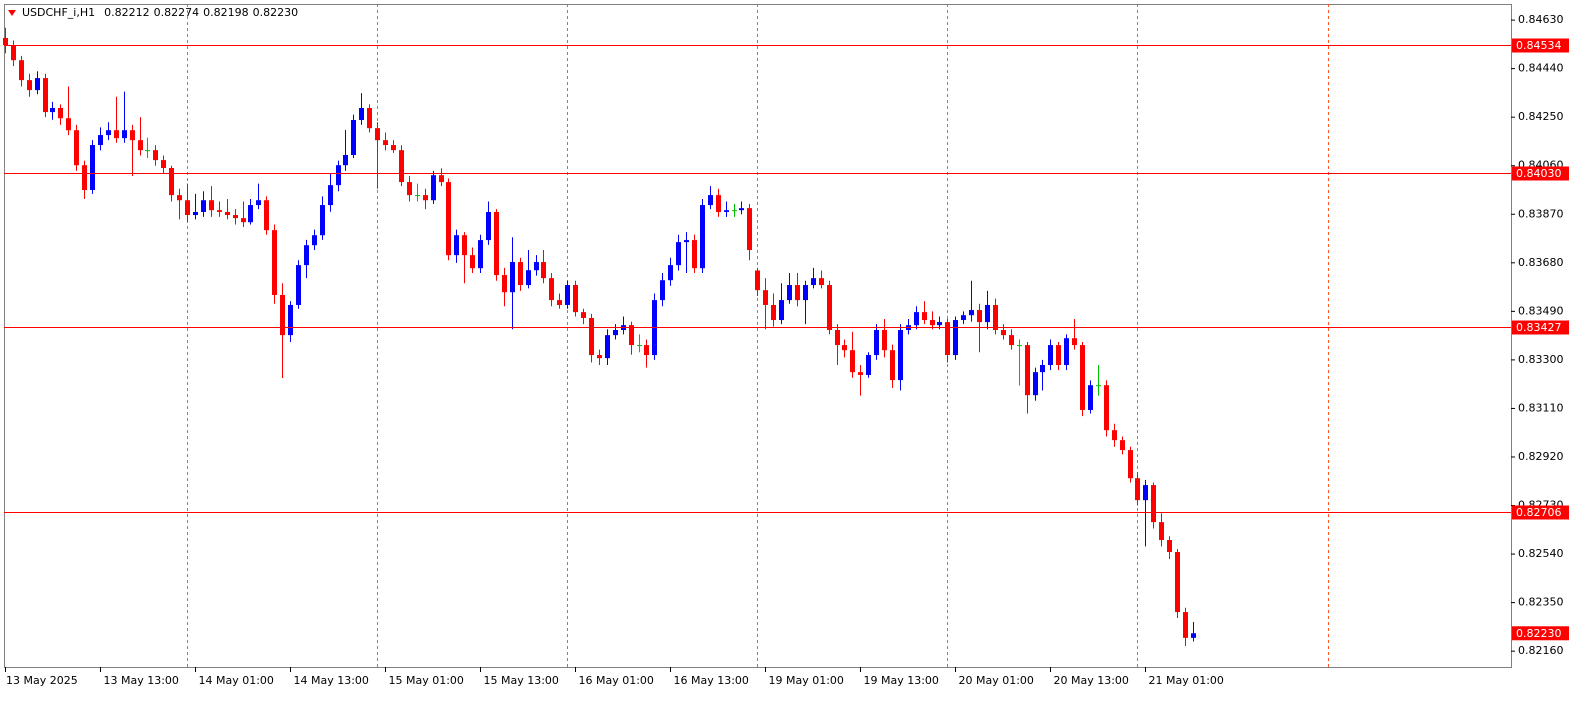 This screenshot has height=703, width=1586. Describe the element at coordinates (996, 680) in the screenshot. I see `x-tick-label: 20 May 01:00` at that location.